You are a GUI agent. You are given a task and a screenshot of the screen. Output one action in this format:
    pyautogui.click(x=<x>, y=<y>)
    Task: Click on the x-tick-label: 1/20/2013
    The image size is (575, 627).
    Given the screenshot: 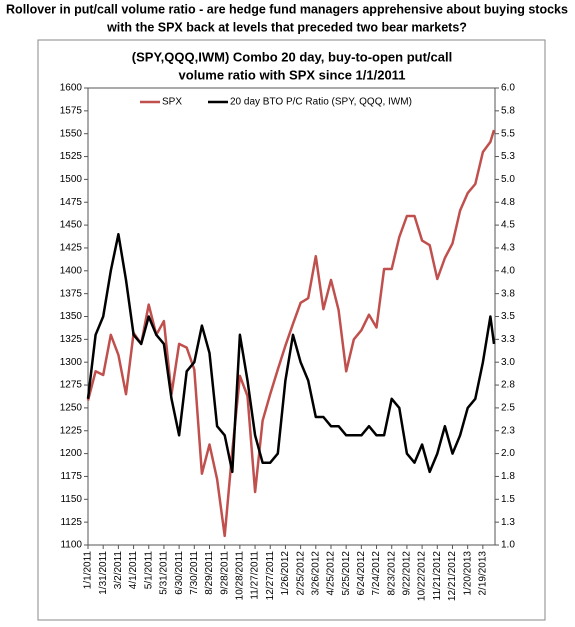 What is the action you would take?
    pyautogui.click(x=467, y=573)
    